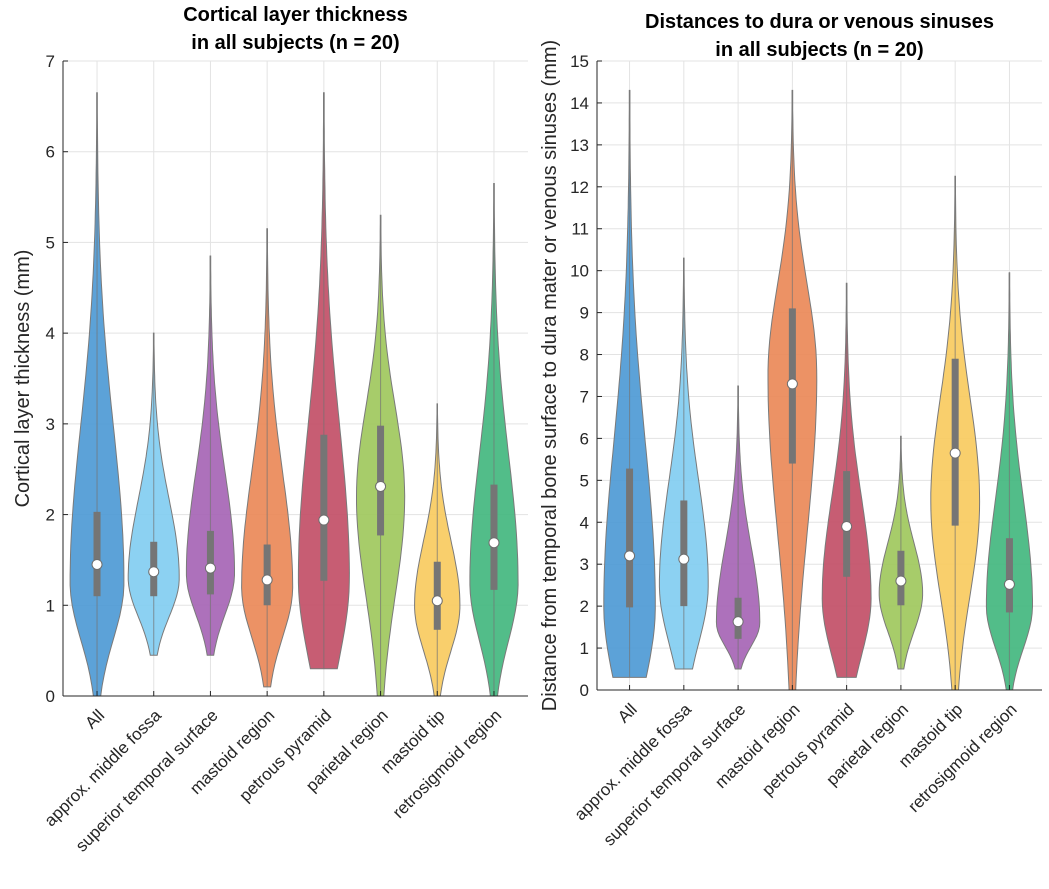 This screenshot has width=1049, height=889. What do you see at coordinates (23, 379) in the screenshot?
I see `y-axis-label: Cortical layer thickness (mm)` at bounding box center [23, 379].